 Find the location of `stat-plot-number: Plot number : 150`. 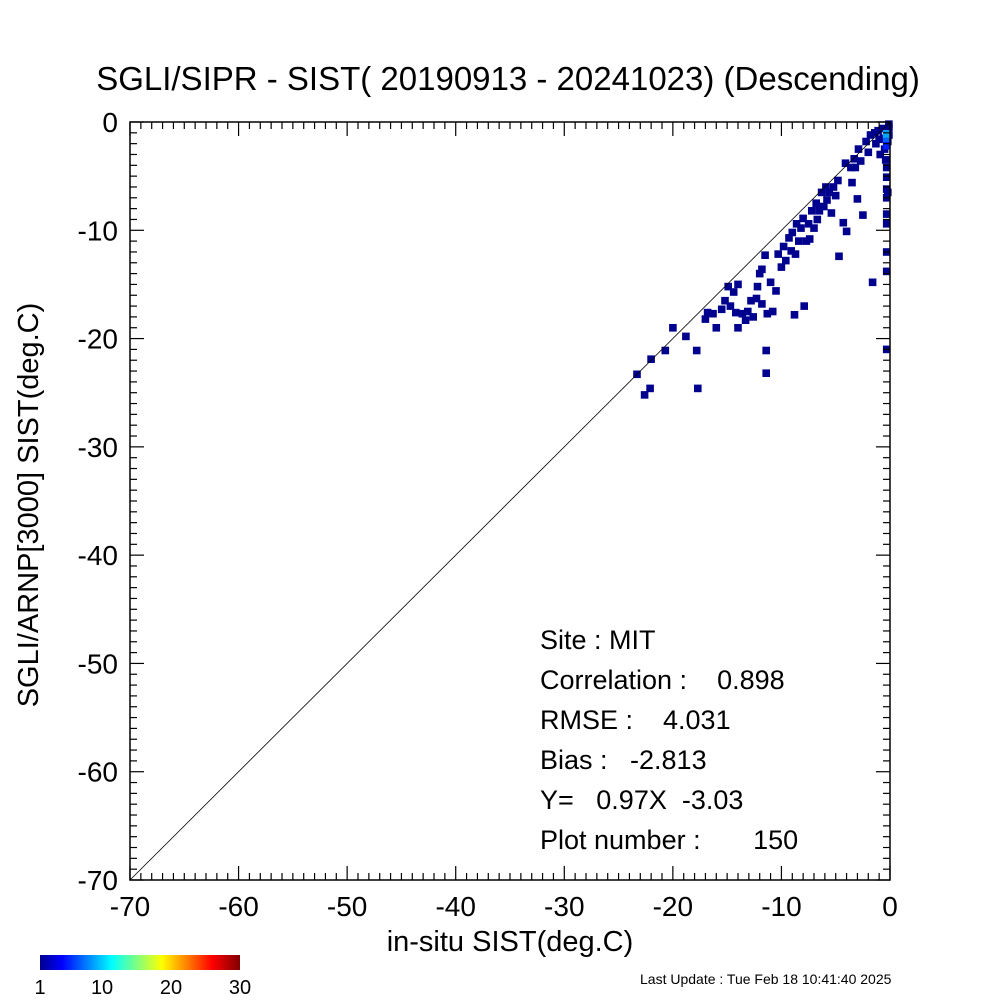

stat-plot-number: Plot number : 150 is located at coordinates (669, 840).